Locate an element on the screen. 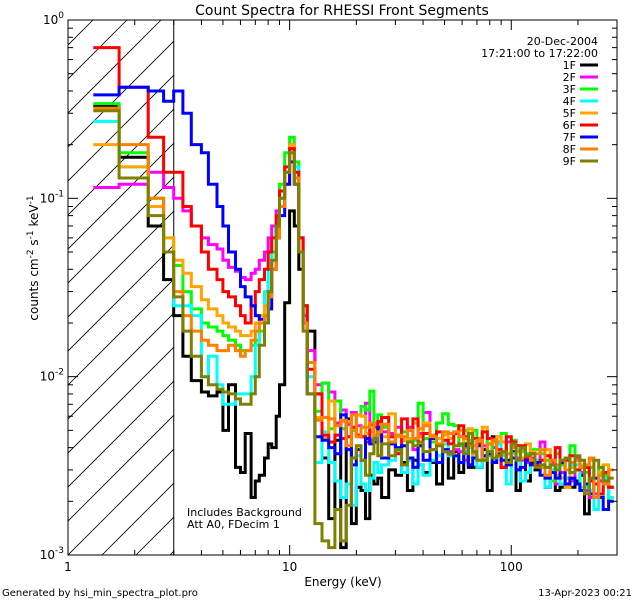  y-tick-label: 10⁰ is located at coordinates (53, 19).